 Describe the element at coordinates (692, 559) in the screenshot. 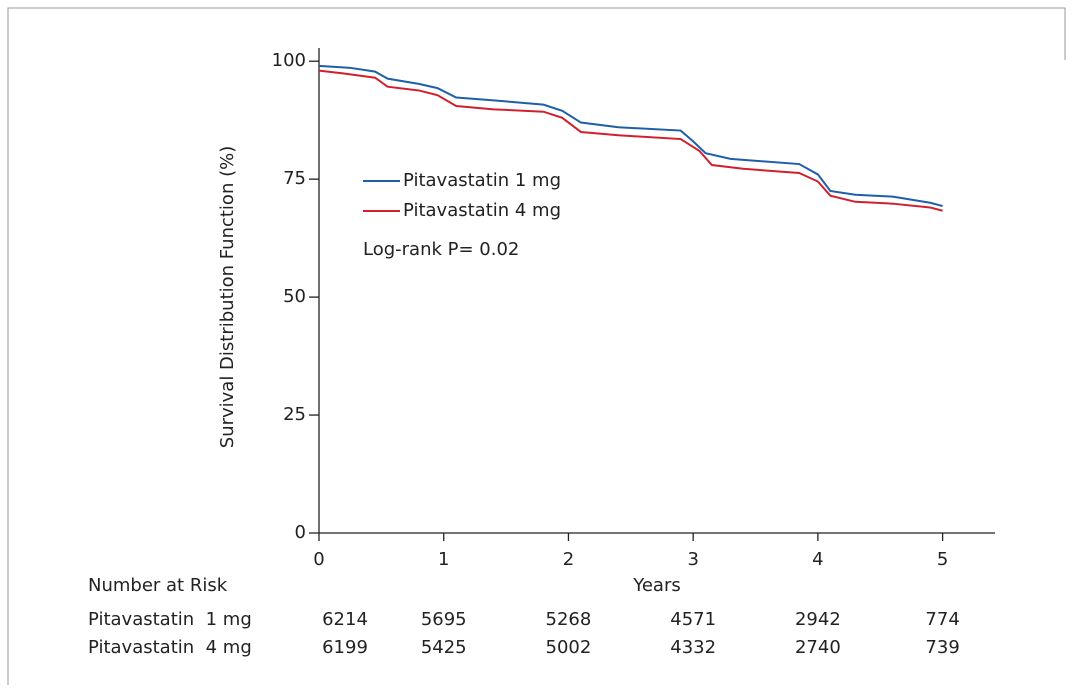

I see `x-tick-label: 3` at that location.